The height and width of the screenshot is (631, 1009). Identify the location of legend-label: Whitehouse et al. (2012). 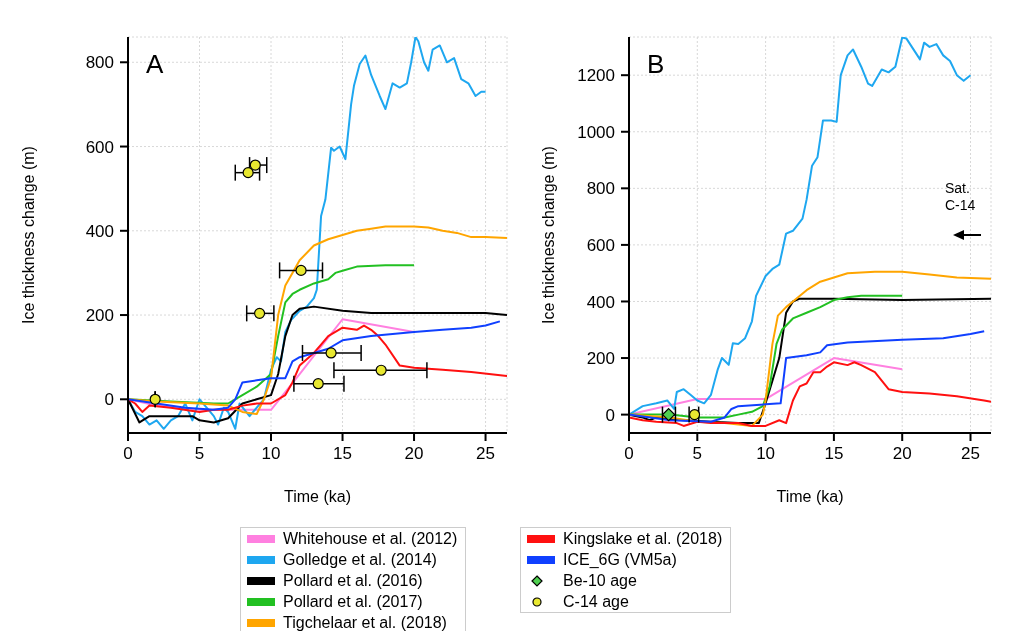
(371, 538).